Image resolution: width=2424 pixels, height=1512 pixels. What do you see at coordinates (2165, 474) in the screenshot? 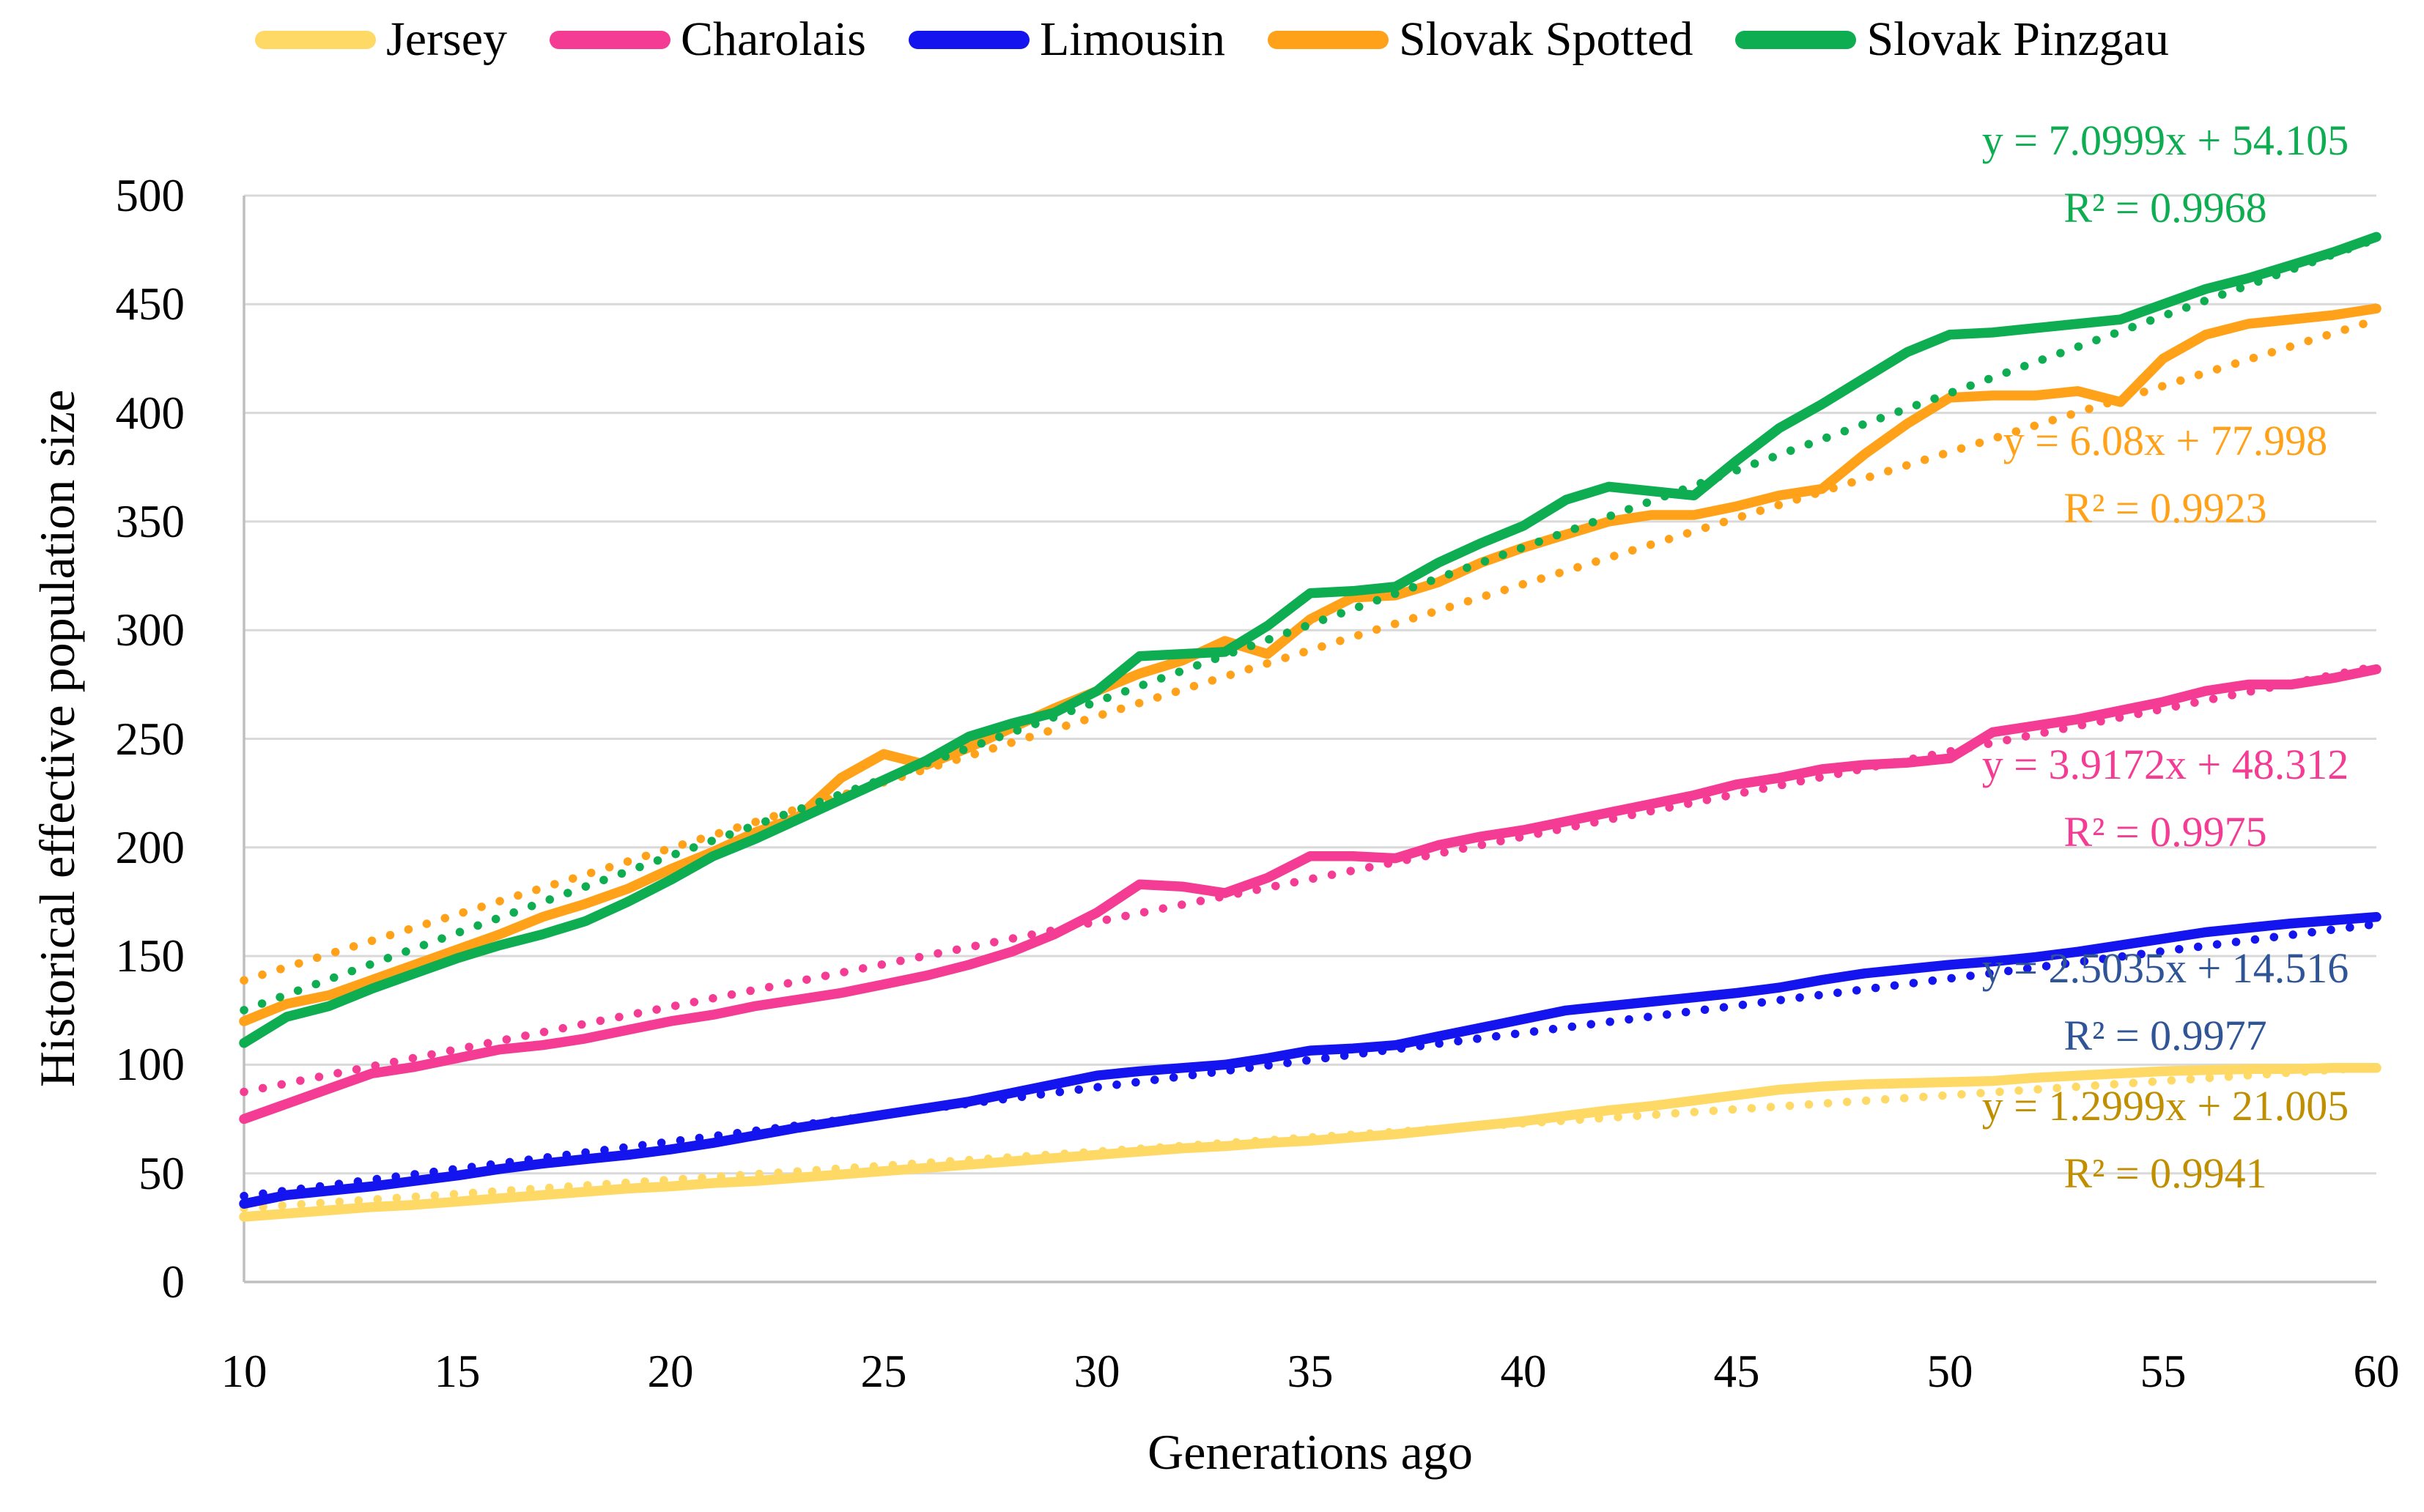
I see `trendline-equation-slovak-spotted: y = 6.08x + 77.998 R² = 0.9923` at bounding box center [2165, 474].